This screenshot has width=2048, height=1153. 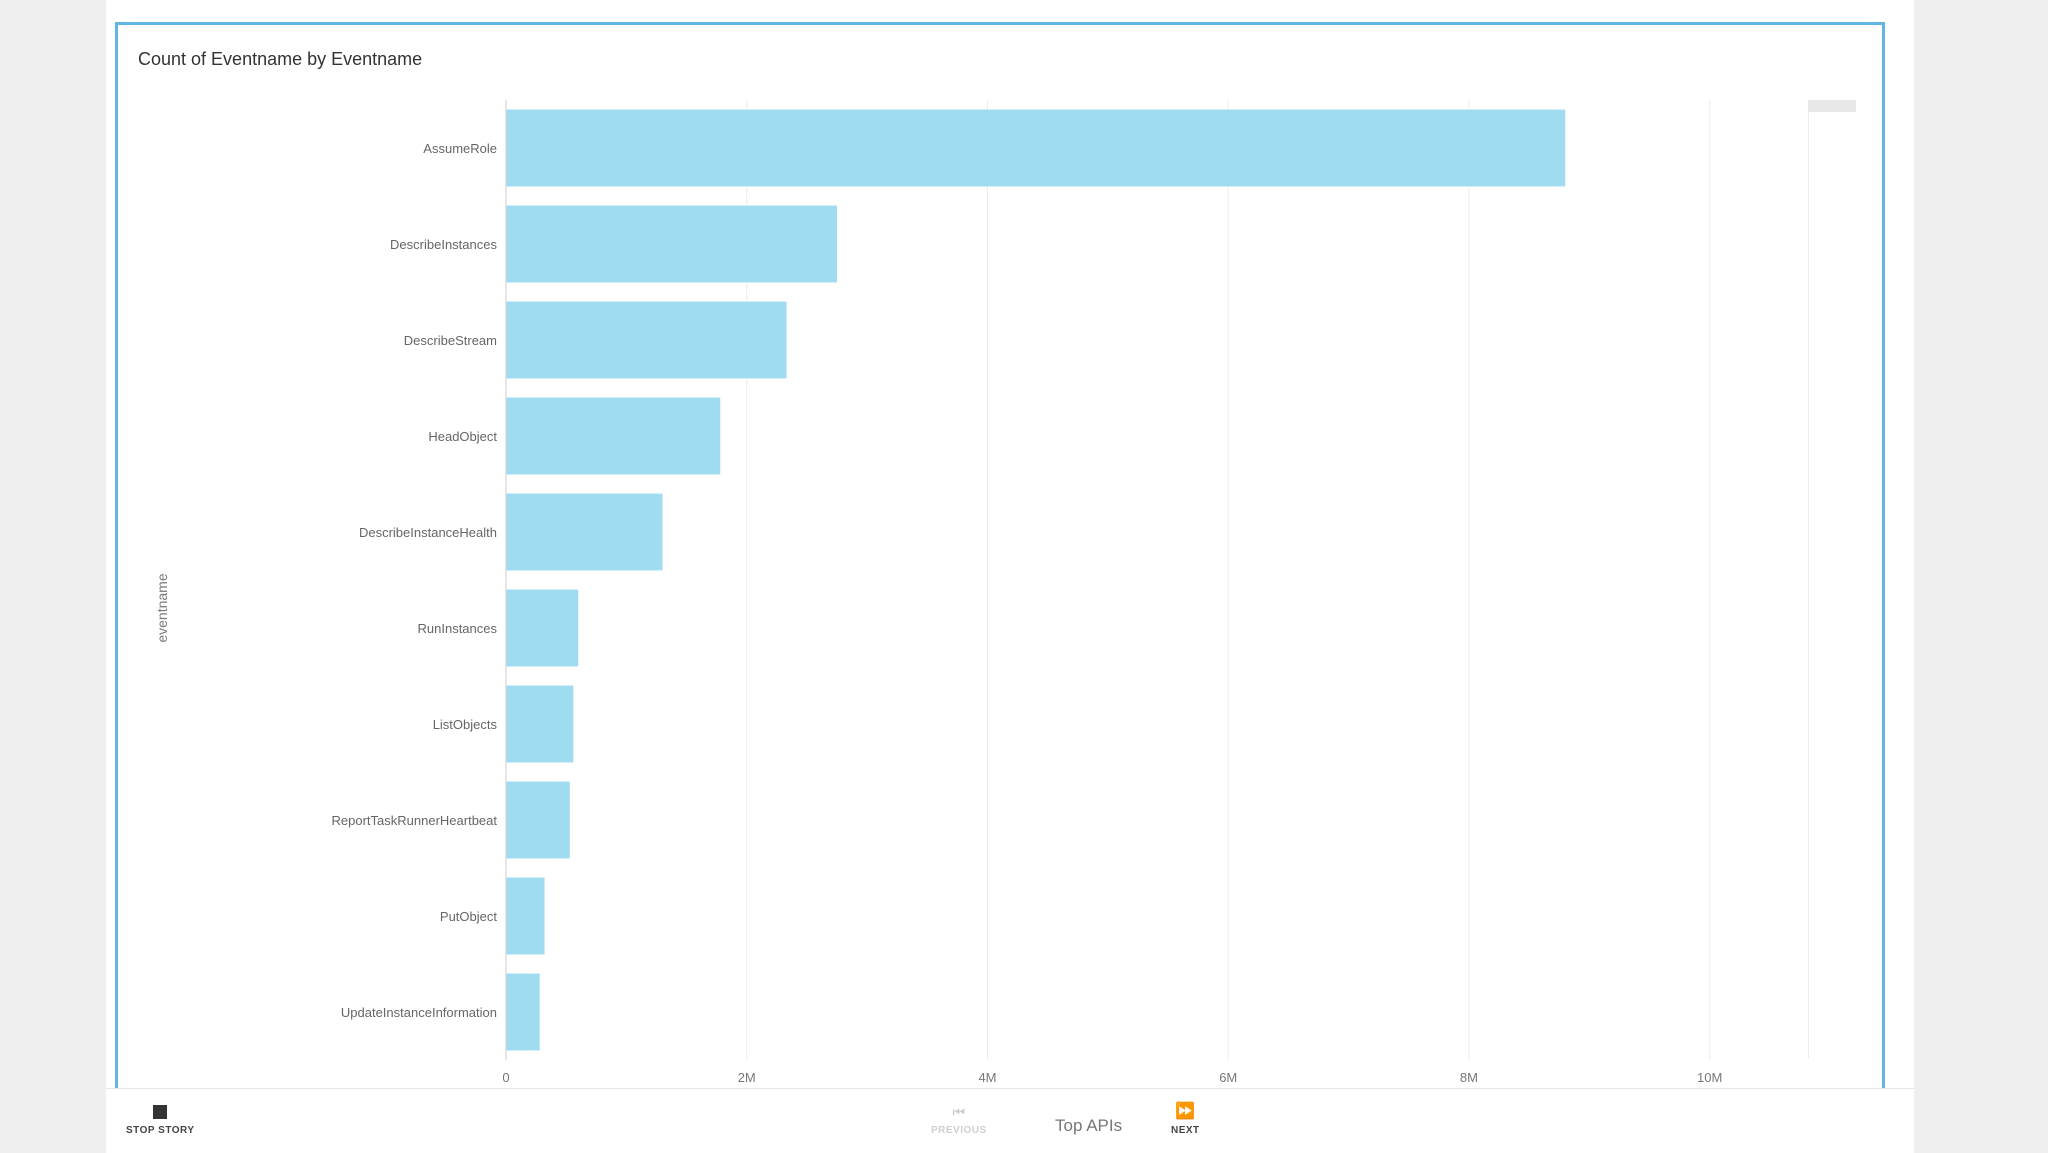 I want to click on category-label: AssumeRole, so click(x=460, y=148).